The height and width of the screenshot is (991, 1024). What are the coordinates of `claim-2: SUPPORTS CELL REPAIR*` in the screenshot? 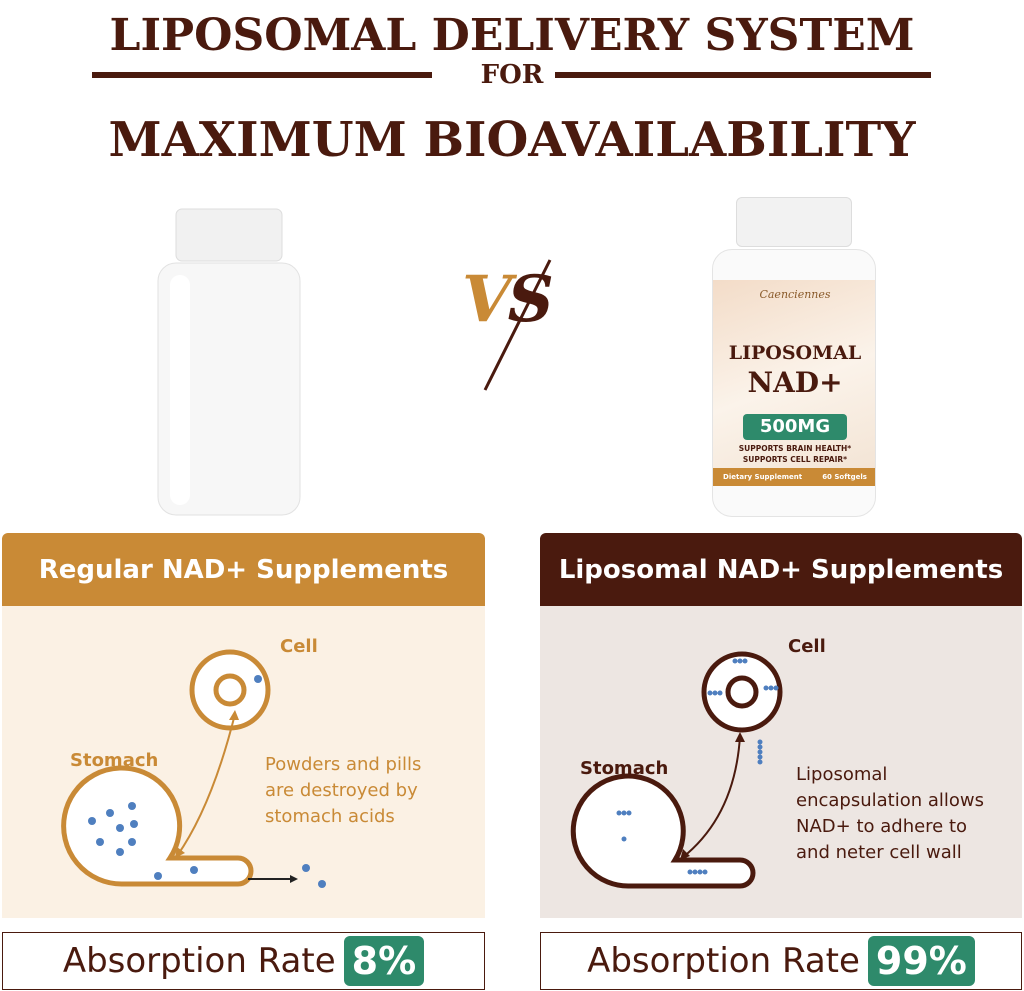 It's located at (795, 459).